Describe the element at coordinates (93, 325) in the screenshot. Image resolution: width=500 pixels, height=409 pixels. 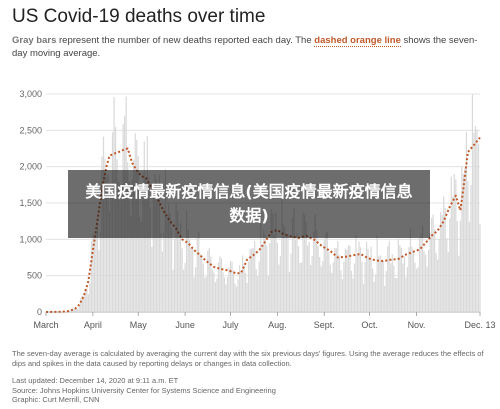
I see `x-tick-label: April` at that location.